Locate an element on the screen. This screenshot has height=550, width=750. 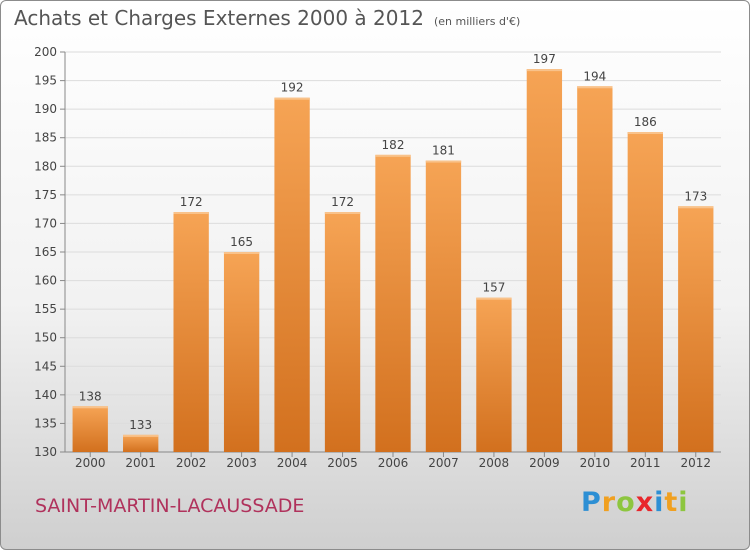
value-label: 181 is located at coordinates (443, 151).